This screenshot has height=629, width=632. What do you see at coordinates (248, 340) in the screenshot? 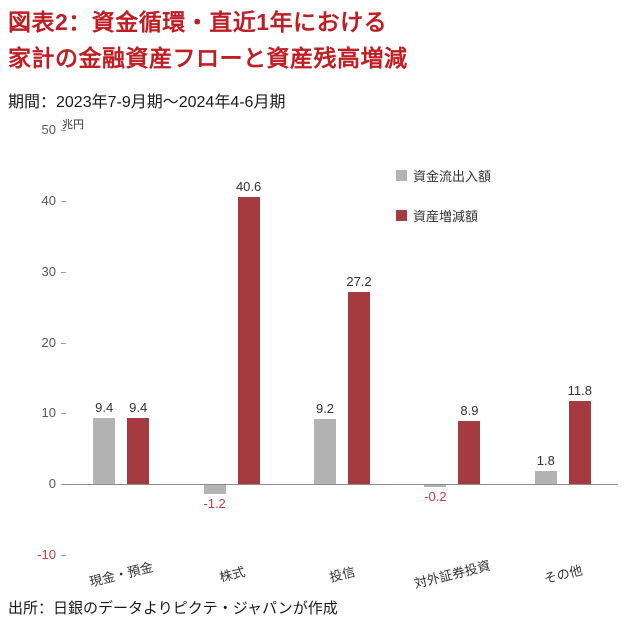
I see `bar-series2-cat2` at bounding box center [248, 340].